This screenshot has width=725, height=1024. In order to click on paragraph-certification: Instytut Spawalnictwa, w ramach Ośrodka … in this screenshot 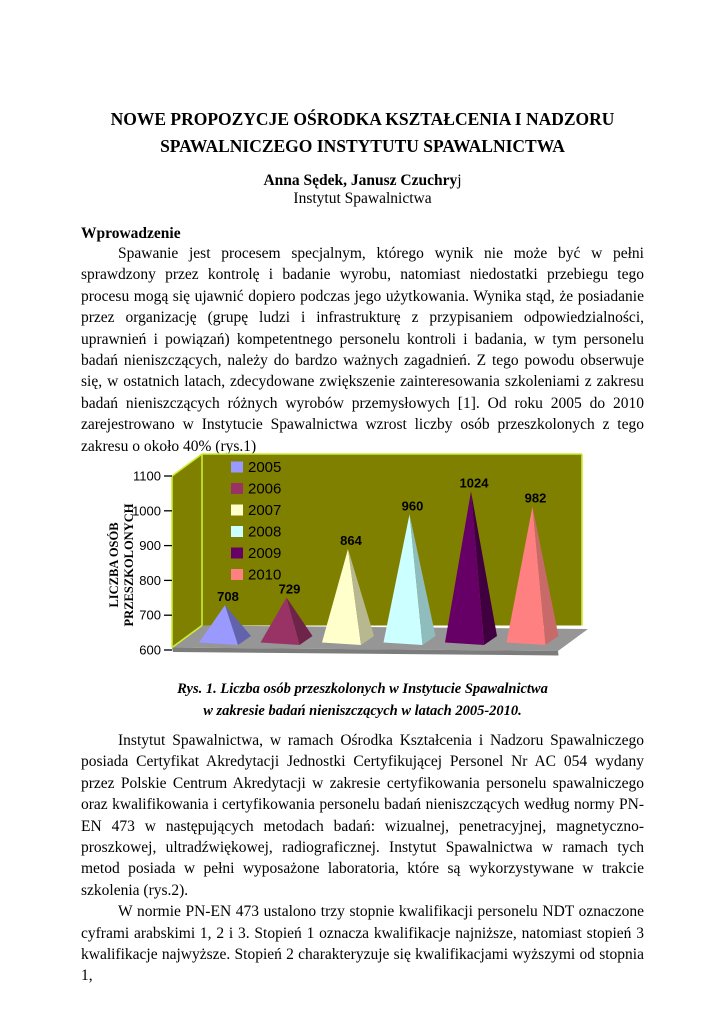, I will do `click(362, 815)`.